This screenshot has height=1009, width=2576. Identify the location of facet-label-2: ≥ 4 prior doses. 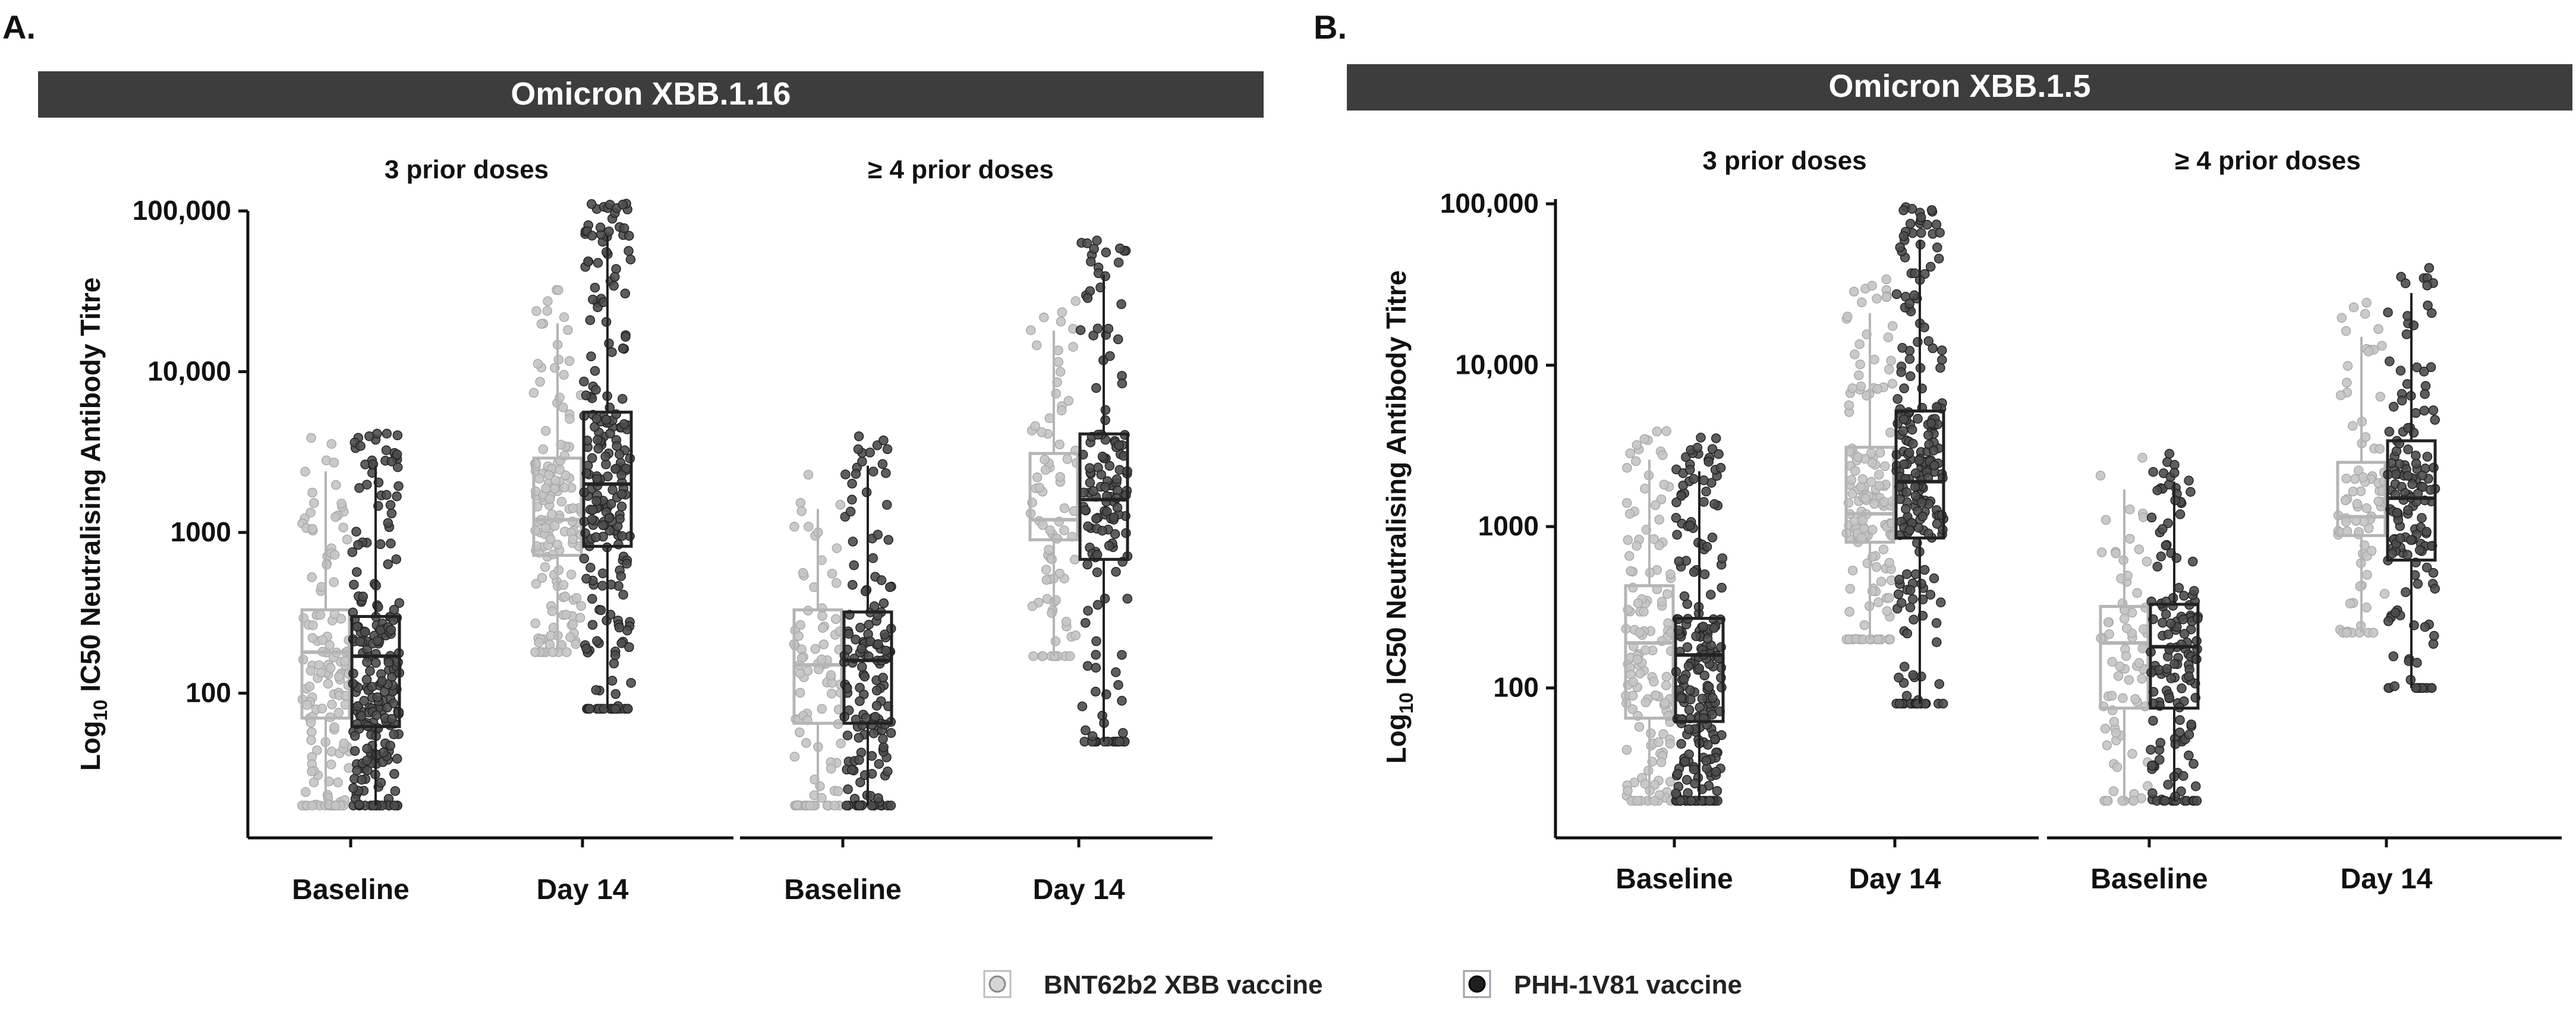
(2268, 160).